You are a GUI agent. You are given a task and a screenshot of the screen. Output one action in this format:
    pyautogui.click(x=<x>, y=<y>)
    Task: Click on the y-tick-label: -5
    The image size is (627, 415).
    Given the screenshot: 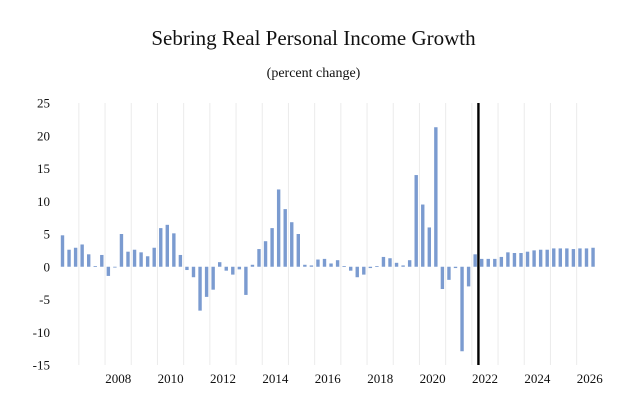 What is the action you would take?
    pyautogui.click(x=44, y=299)
    